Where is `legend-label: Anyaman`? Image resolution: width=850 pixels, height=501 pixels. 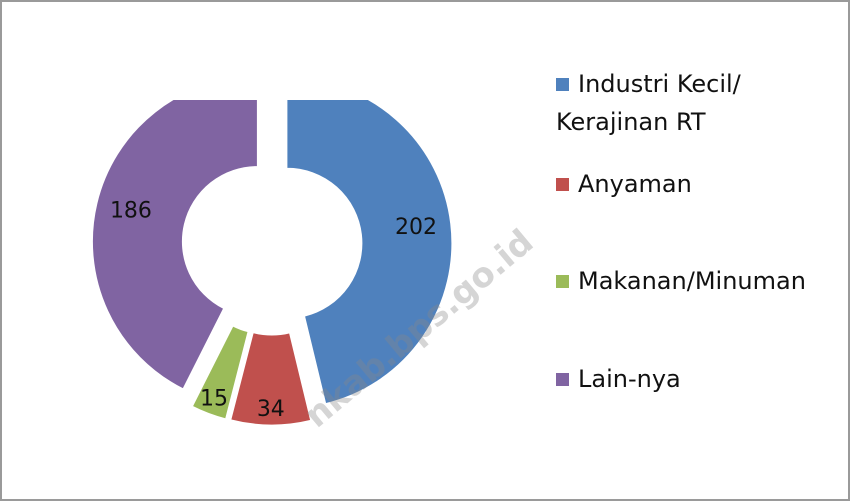
legend-label: Anyaman is located at coordinates (635, 184).